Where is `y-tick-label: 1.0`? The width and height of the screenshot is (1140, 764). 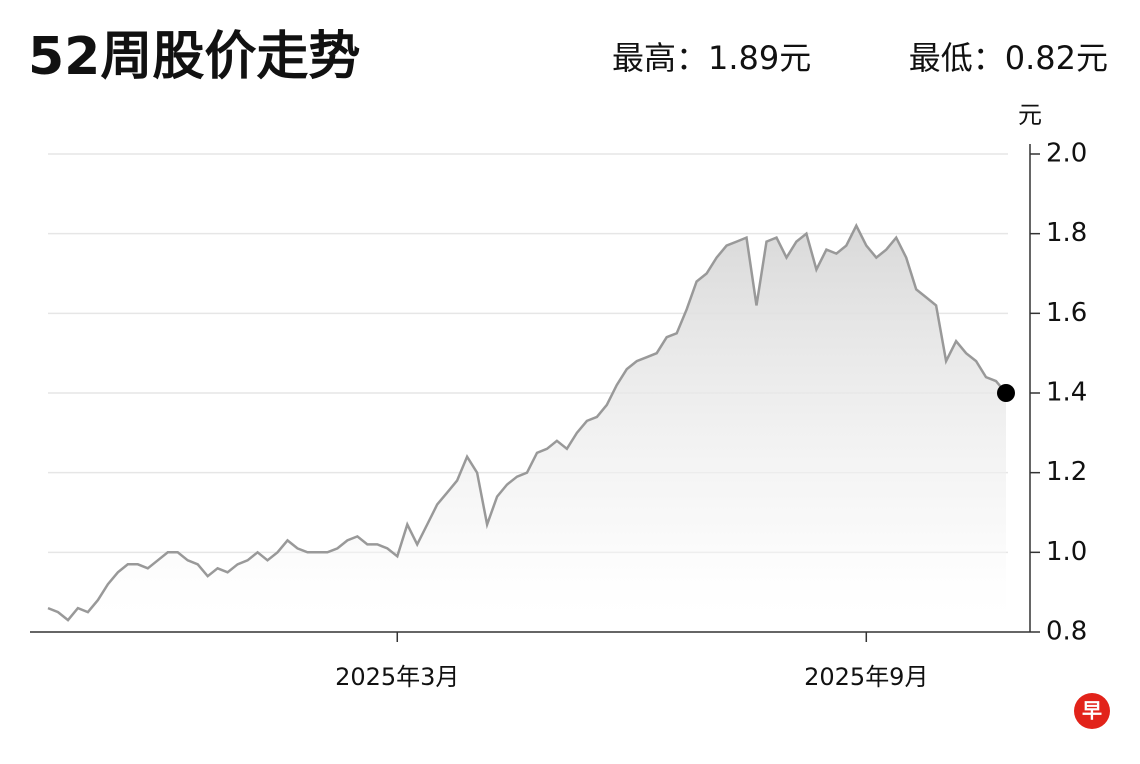
y-tick-label: 1.0 is located at coordinates (1066, 552).